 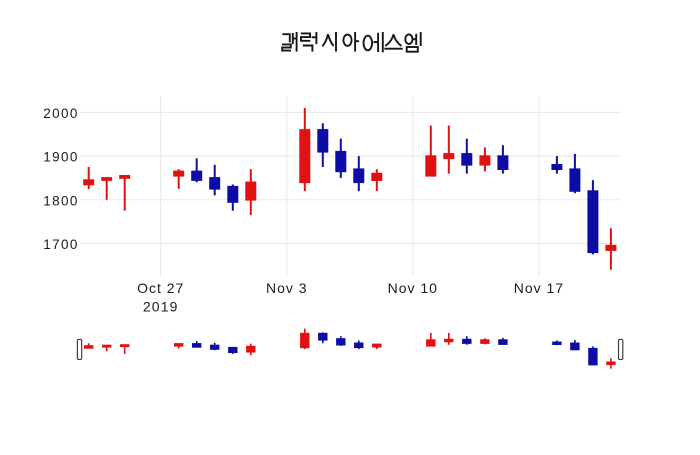 I want to click on svg-text: Oct 27, so click(x=160, y=288).